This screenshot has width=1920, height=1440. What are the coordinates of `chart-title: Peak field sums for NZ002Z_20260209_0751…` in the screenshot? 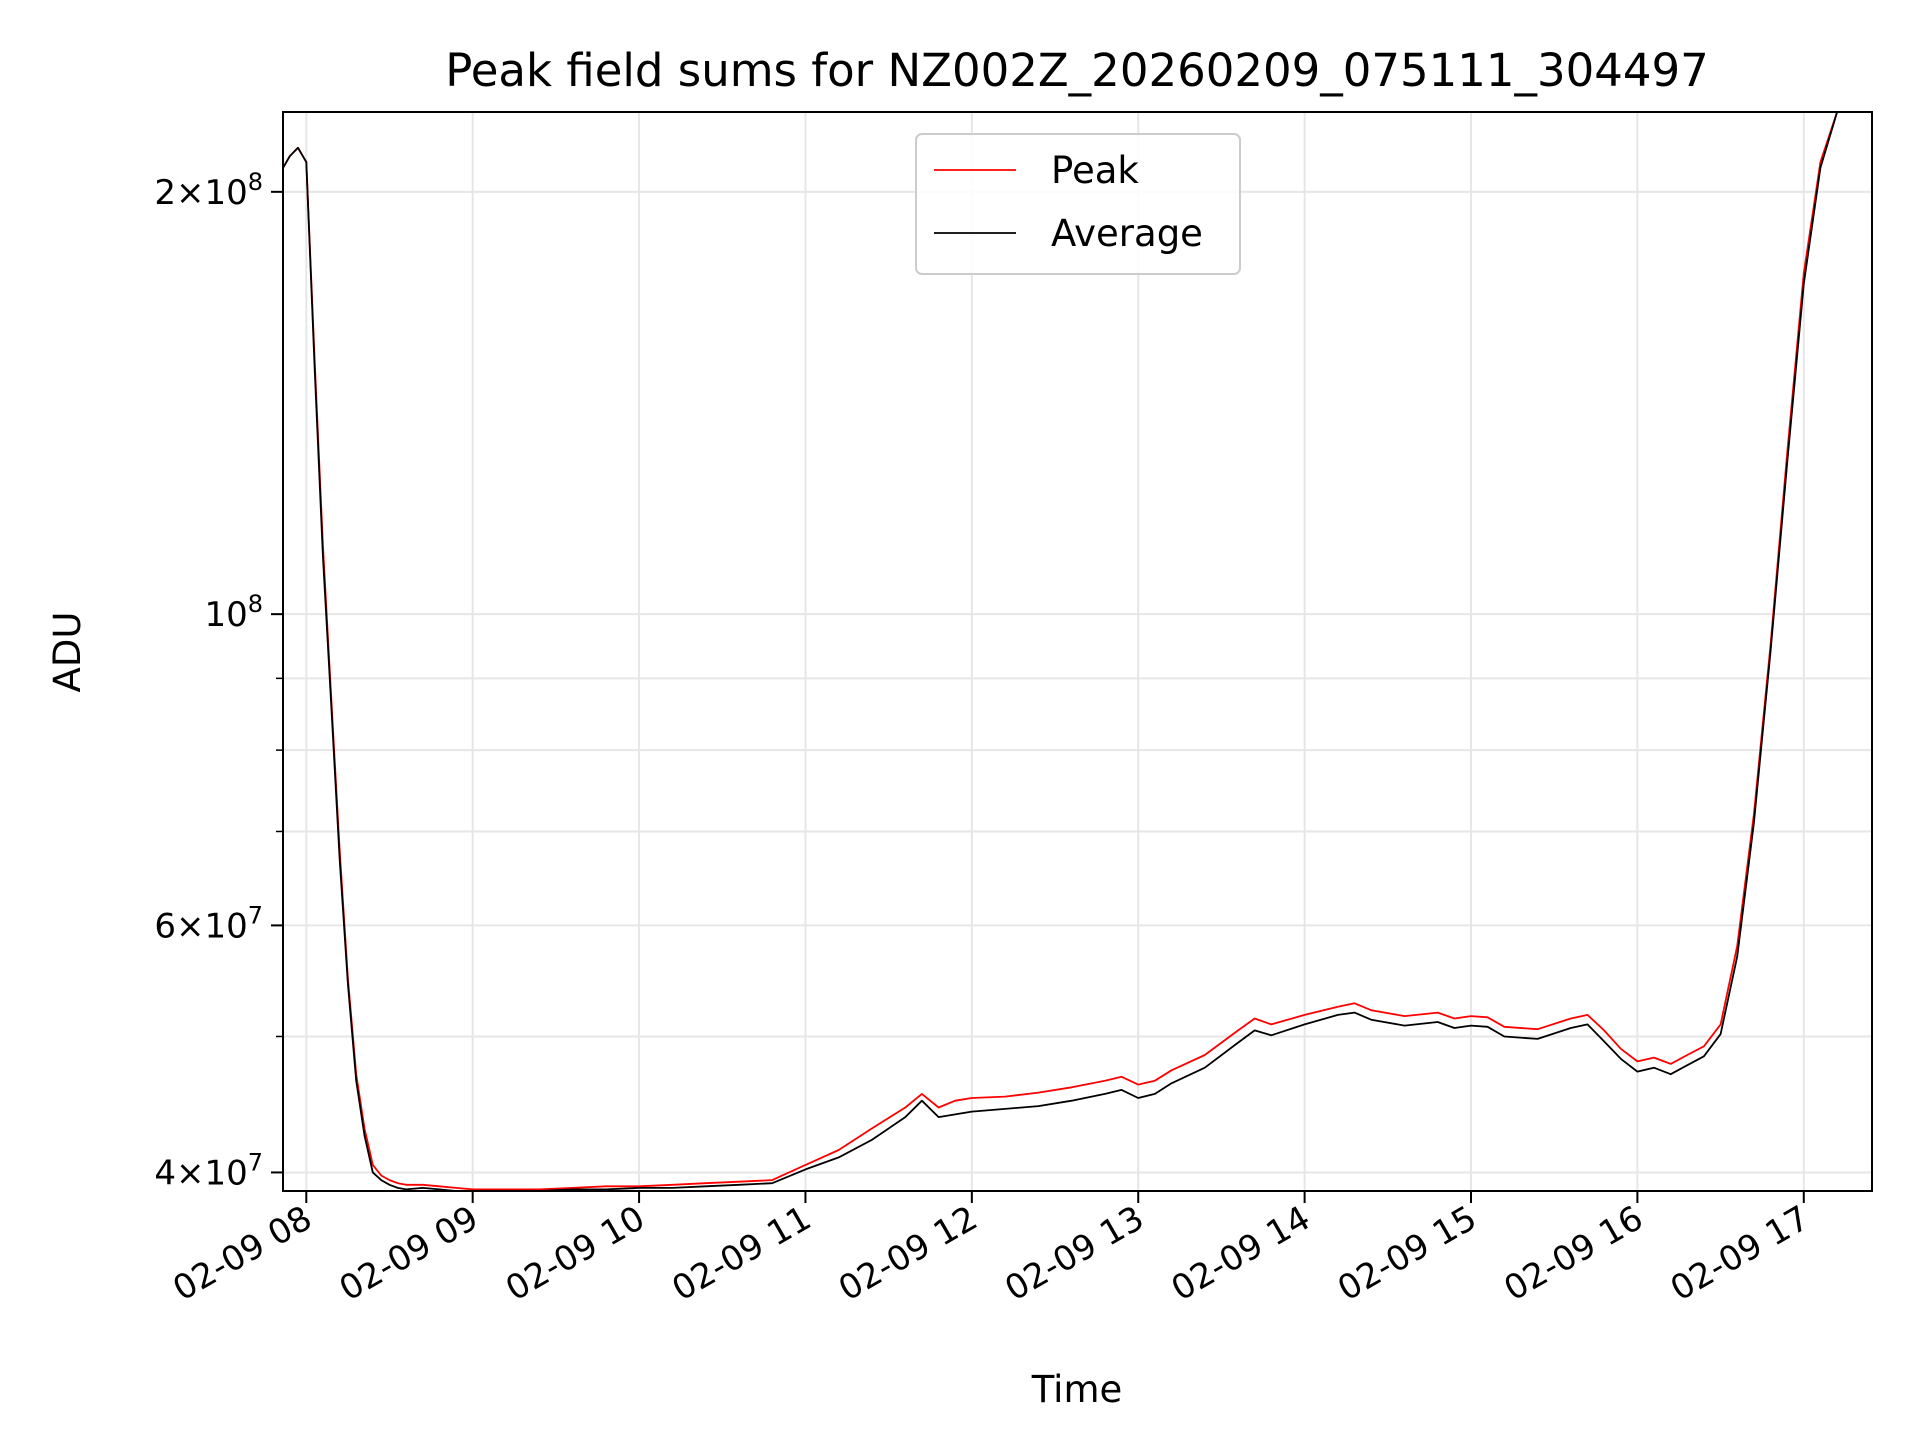 It's located at (1077, 70).